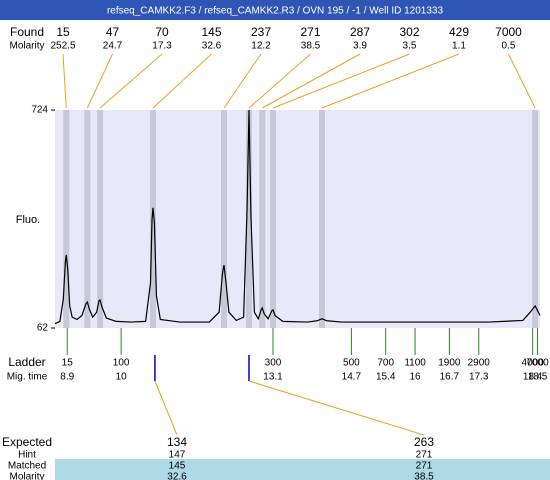  Describe the element at coordinates (409, 32) in the screenshot. I see `found-size: 302` at that location.